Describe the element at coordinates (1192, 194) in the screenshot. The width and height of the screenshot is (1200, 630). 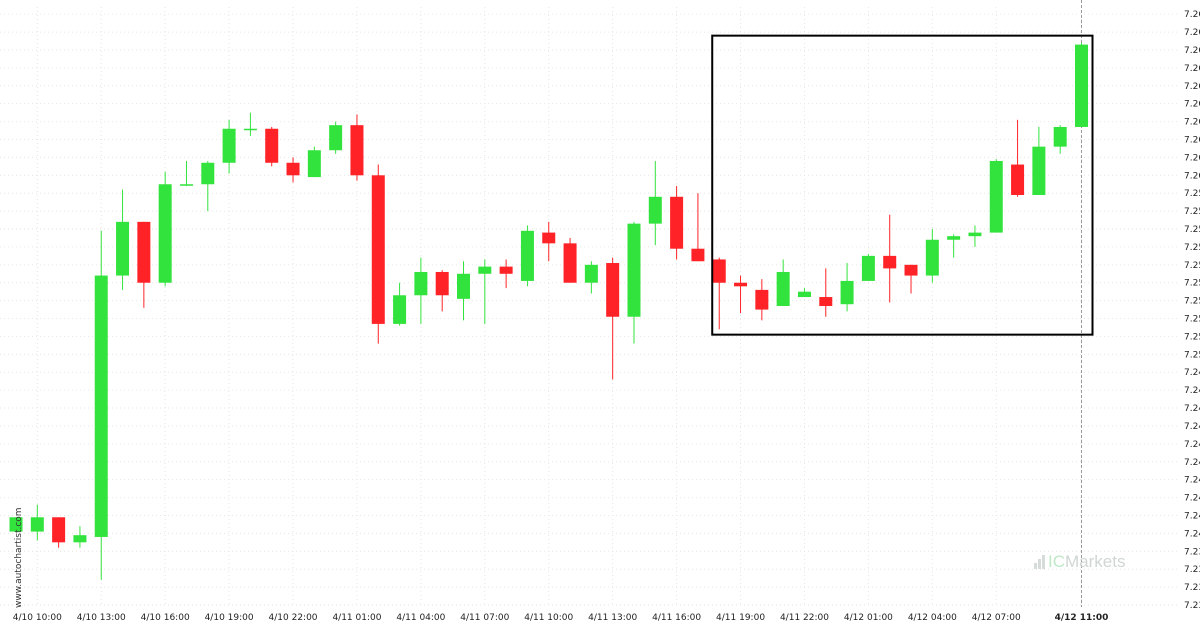
I see `y-tick-label: 7.2596` at that location.